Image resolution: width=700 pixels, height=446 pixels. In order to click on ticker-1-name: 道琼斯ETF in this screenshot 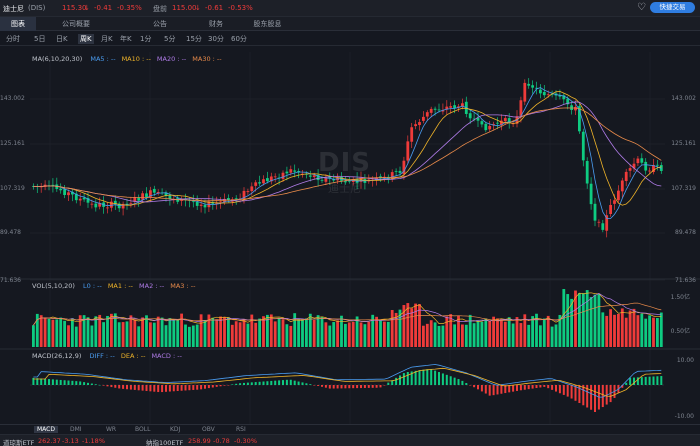, I will do `click(19, 442)`.